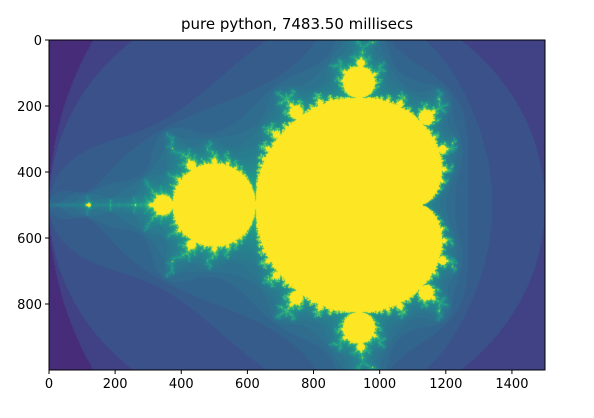 The width and height of the screenshot is (594, 418). What do you see at coordinates (29, 173) in the screenshot?
I see `y-tick-label: 400` at bounding box center [29, 173].